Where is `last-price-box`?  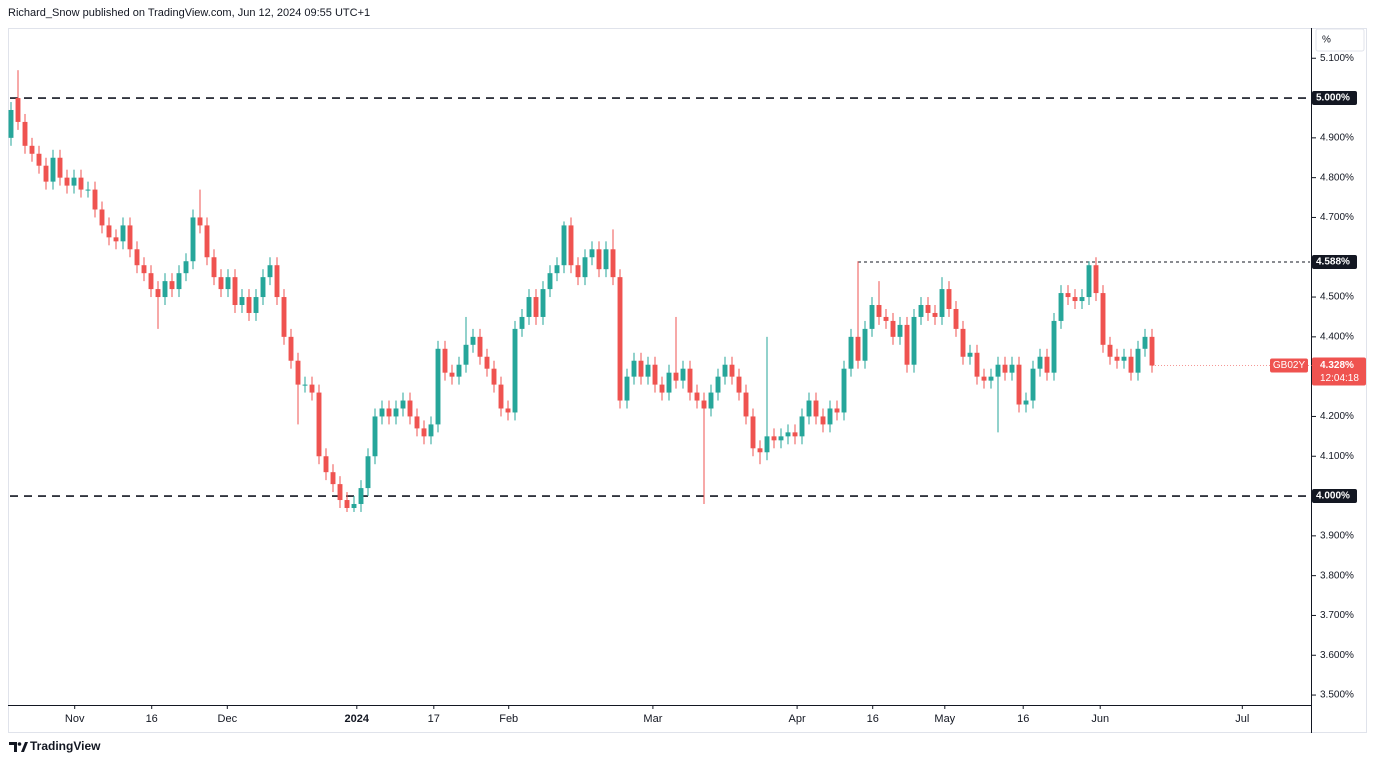 last-price-box is located at coordinates (1339, 371).